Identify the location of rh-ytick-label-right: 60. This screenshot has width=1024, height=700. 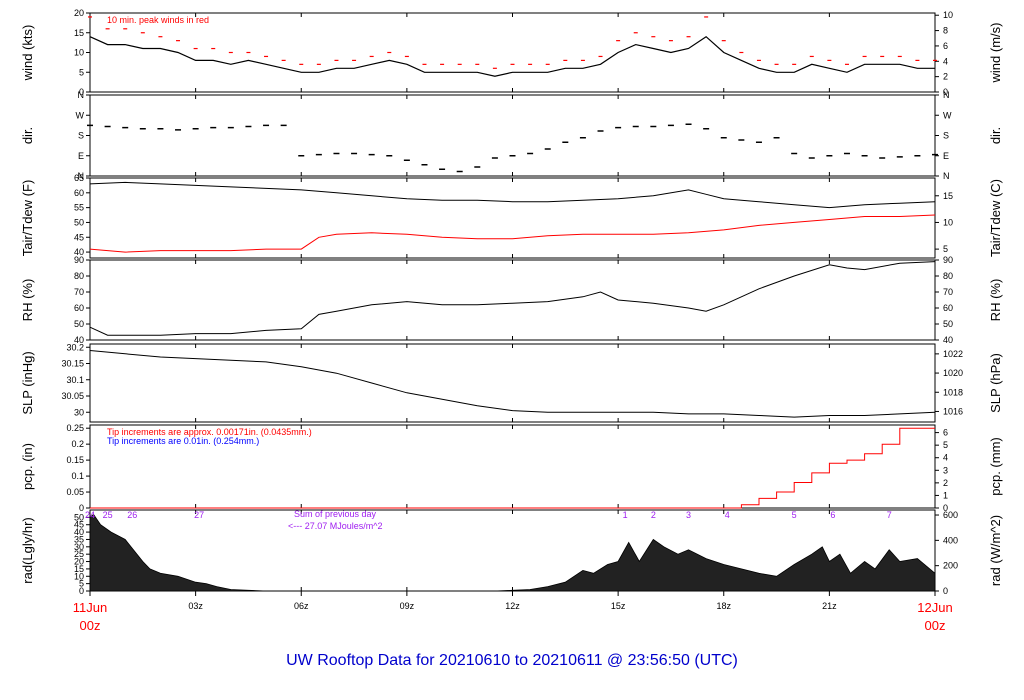
(948, 308).